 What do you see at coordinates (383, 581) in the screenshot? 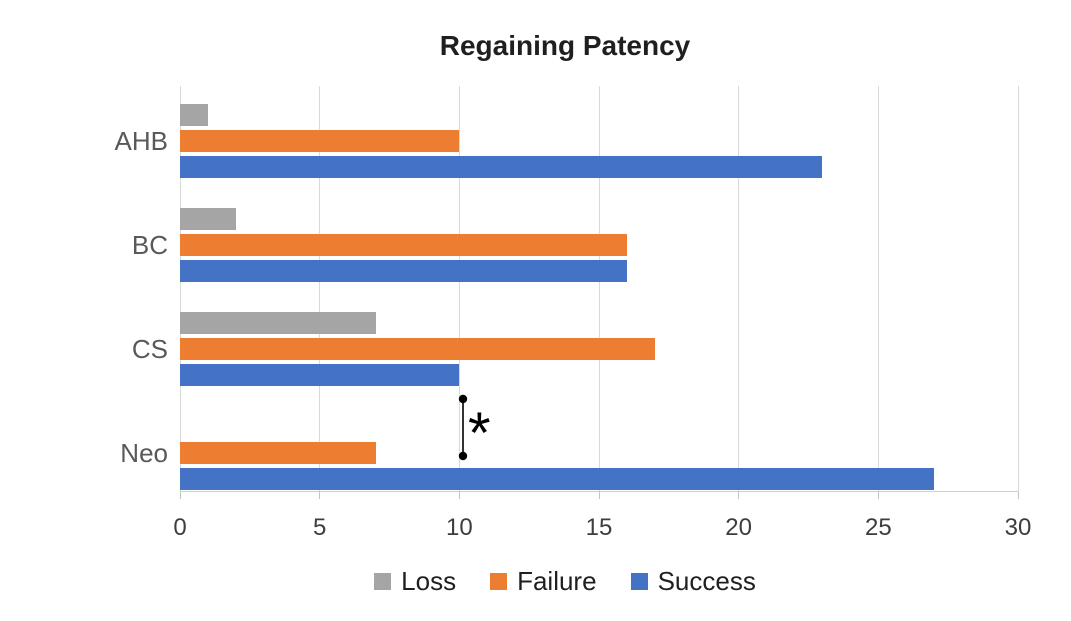
I see `legend-swatch-loss` at bounding box center [383, 581].